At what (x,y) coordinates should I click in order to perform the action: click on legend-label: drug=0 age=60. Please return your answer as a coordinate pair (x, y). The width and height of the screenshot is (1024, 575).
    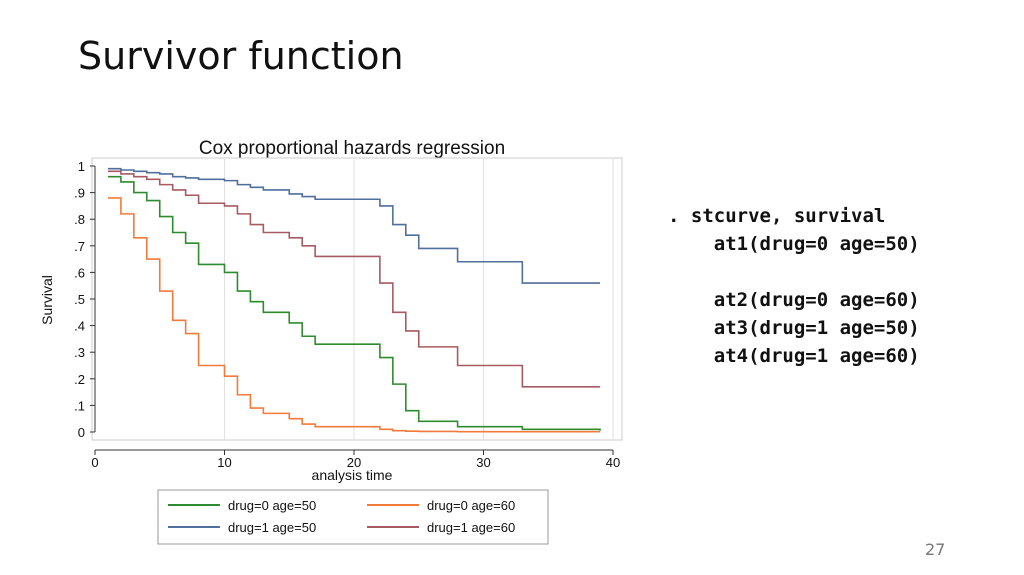
    Looking at the image, I should click on (471, 505).